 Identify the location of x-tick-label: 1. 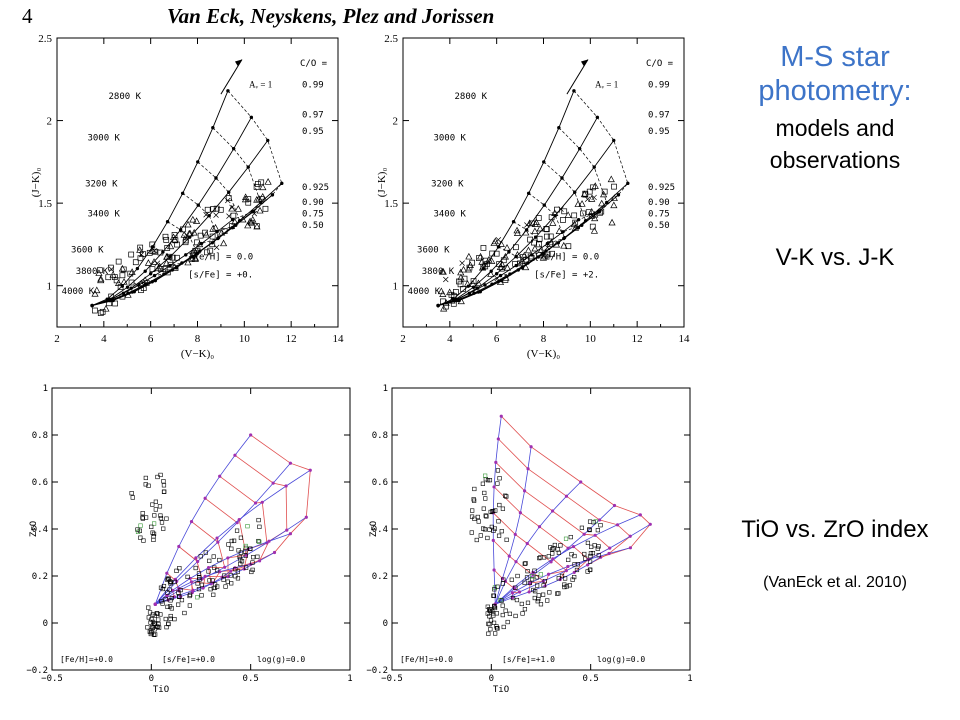
(349, 679).